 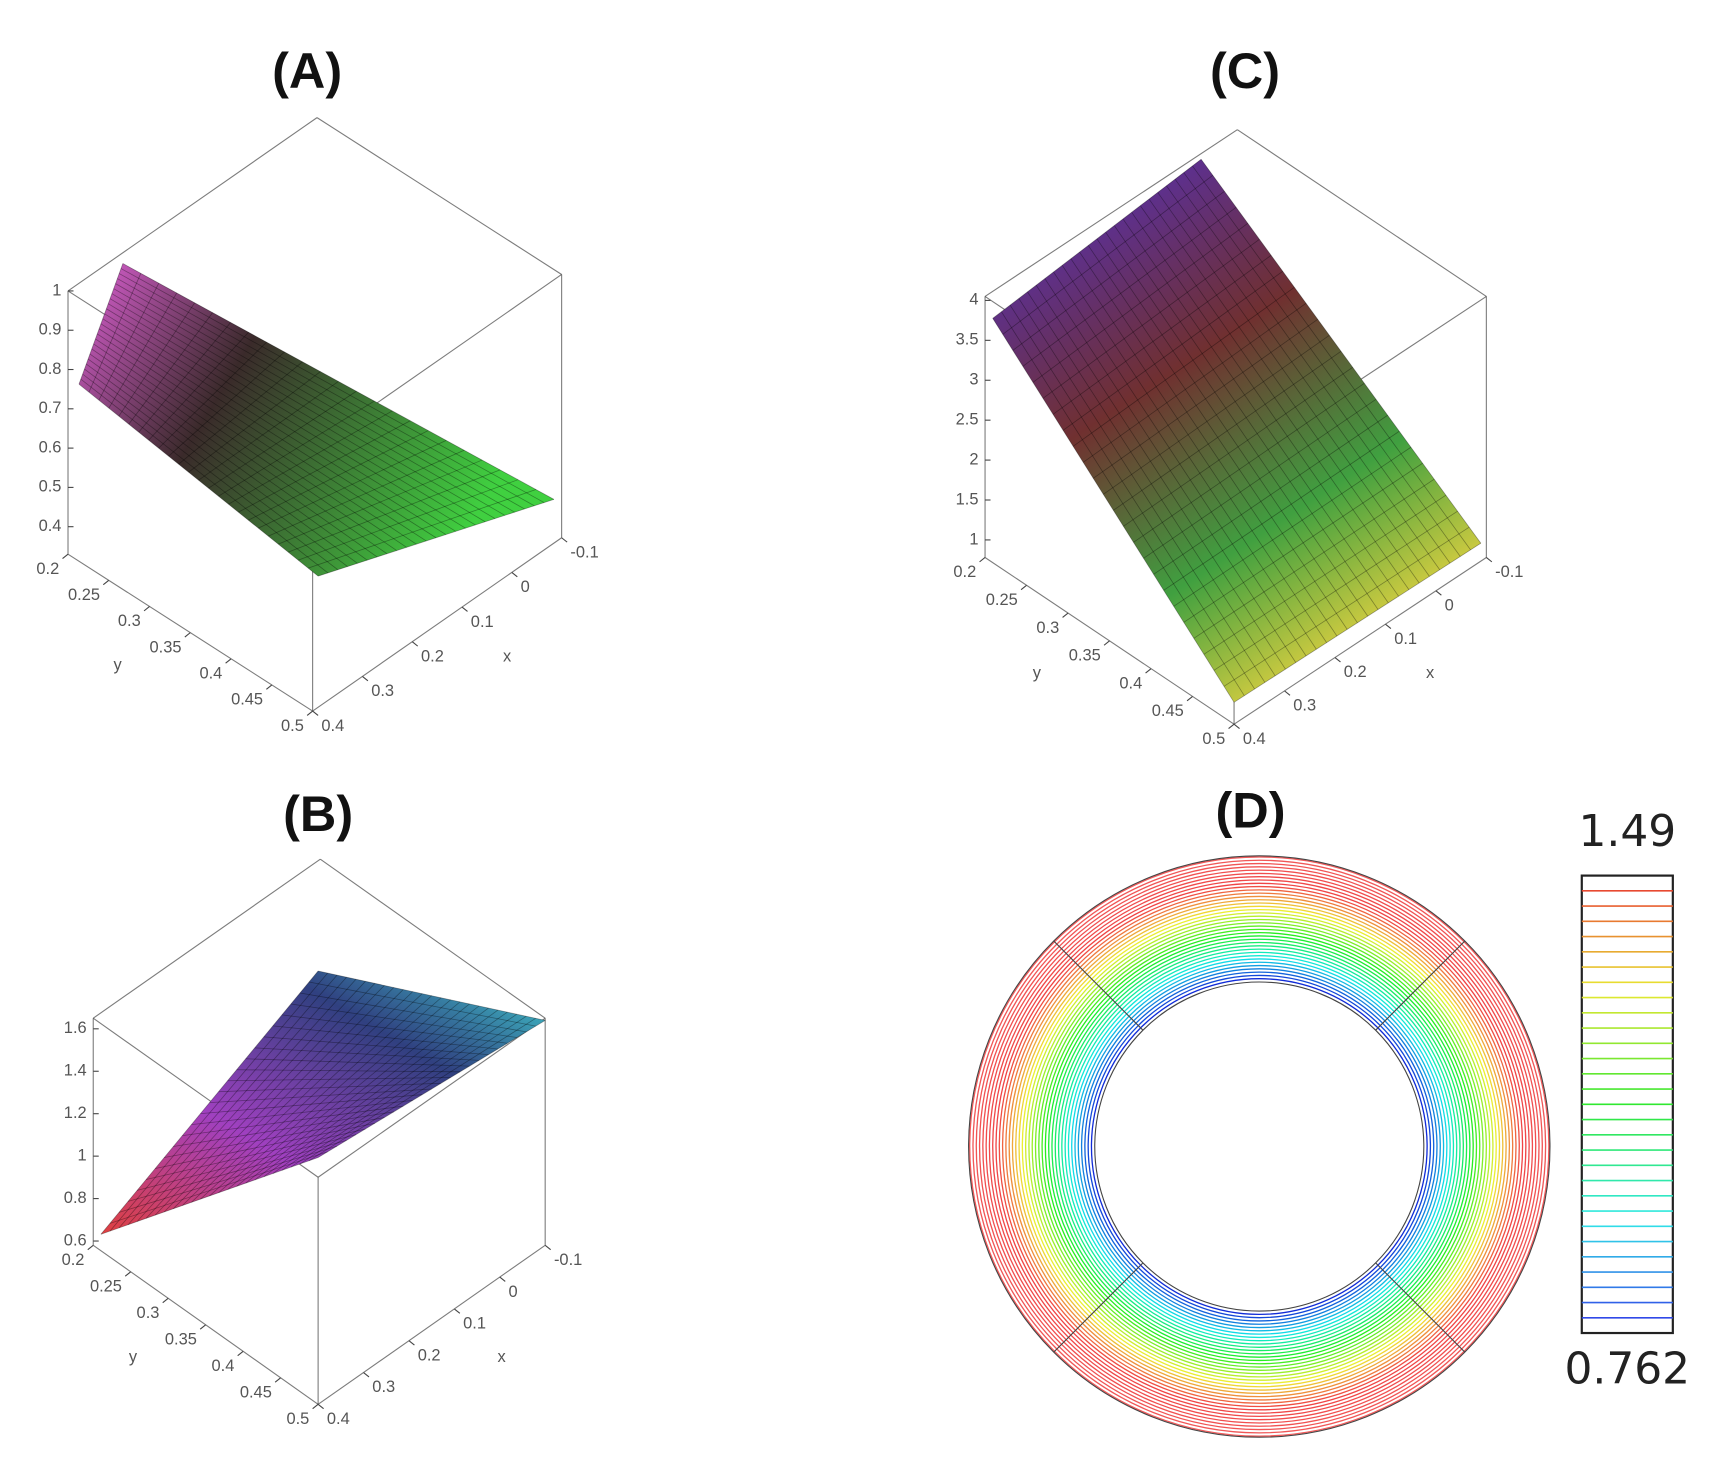 What do you see at coordinates (1098, 985) in the screenshot?
I see `diagonal` at bounding box center [1098, 985].